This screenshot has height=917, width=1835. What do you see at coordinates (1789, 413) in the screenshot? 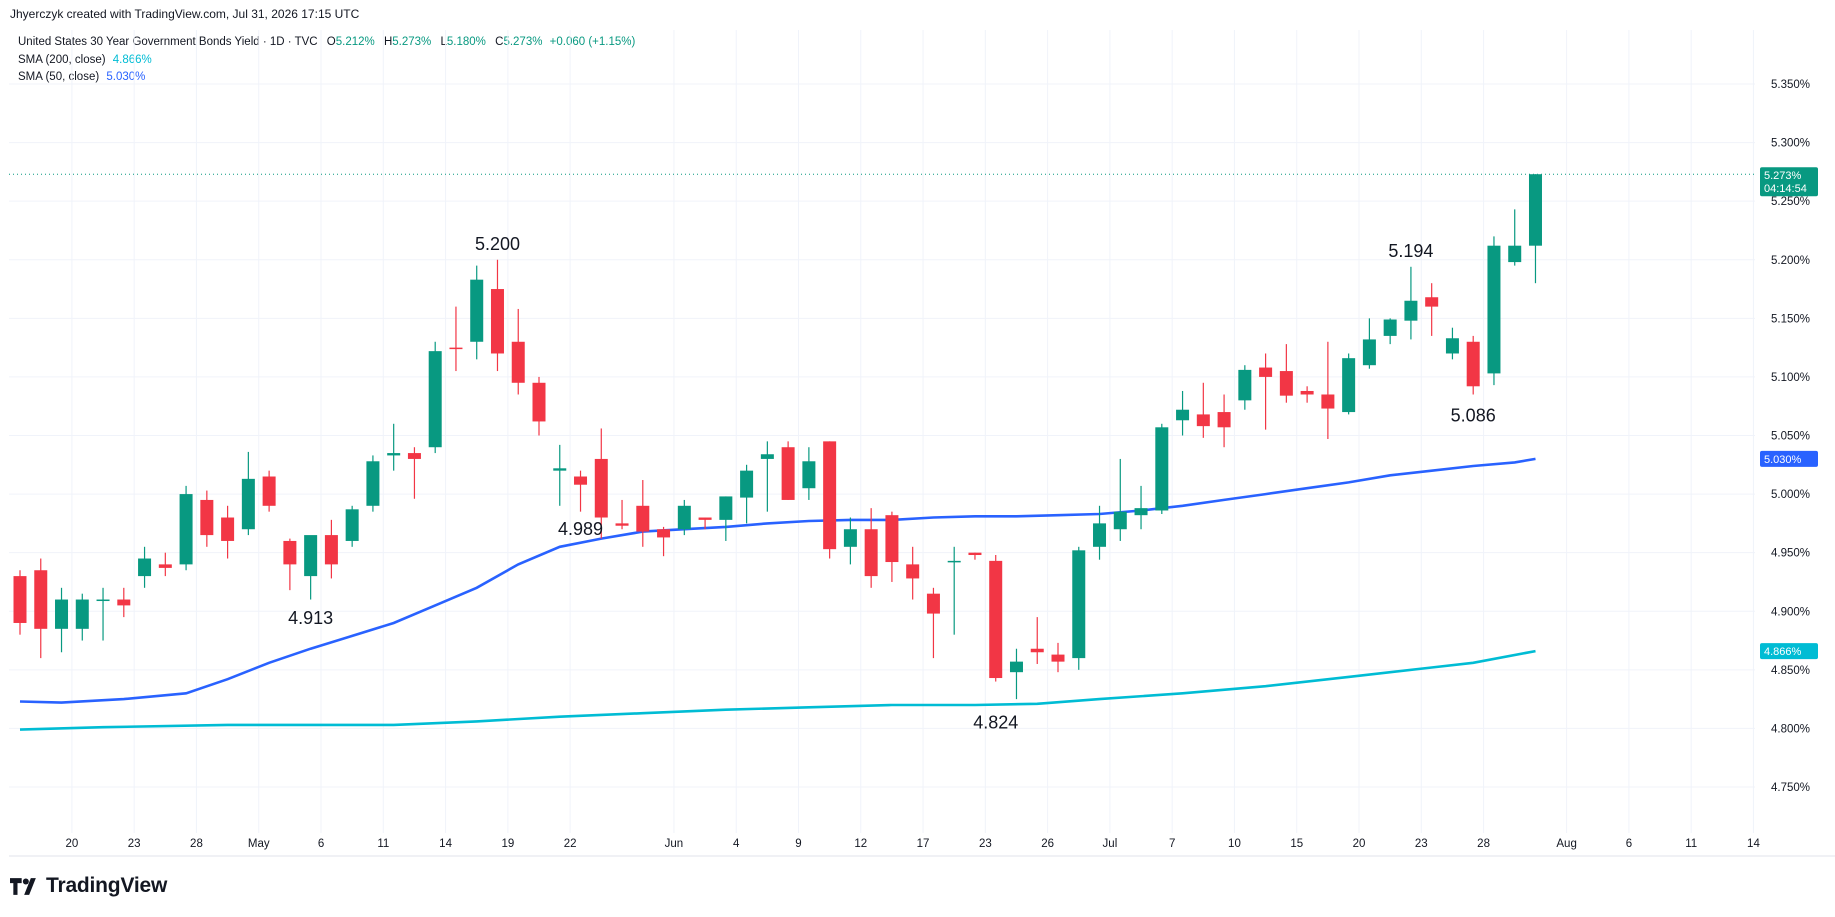
I see `price-tags: 5.273%04:14:54 5.030% 4.866%` at bounding box center [1789, 413].